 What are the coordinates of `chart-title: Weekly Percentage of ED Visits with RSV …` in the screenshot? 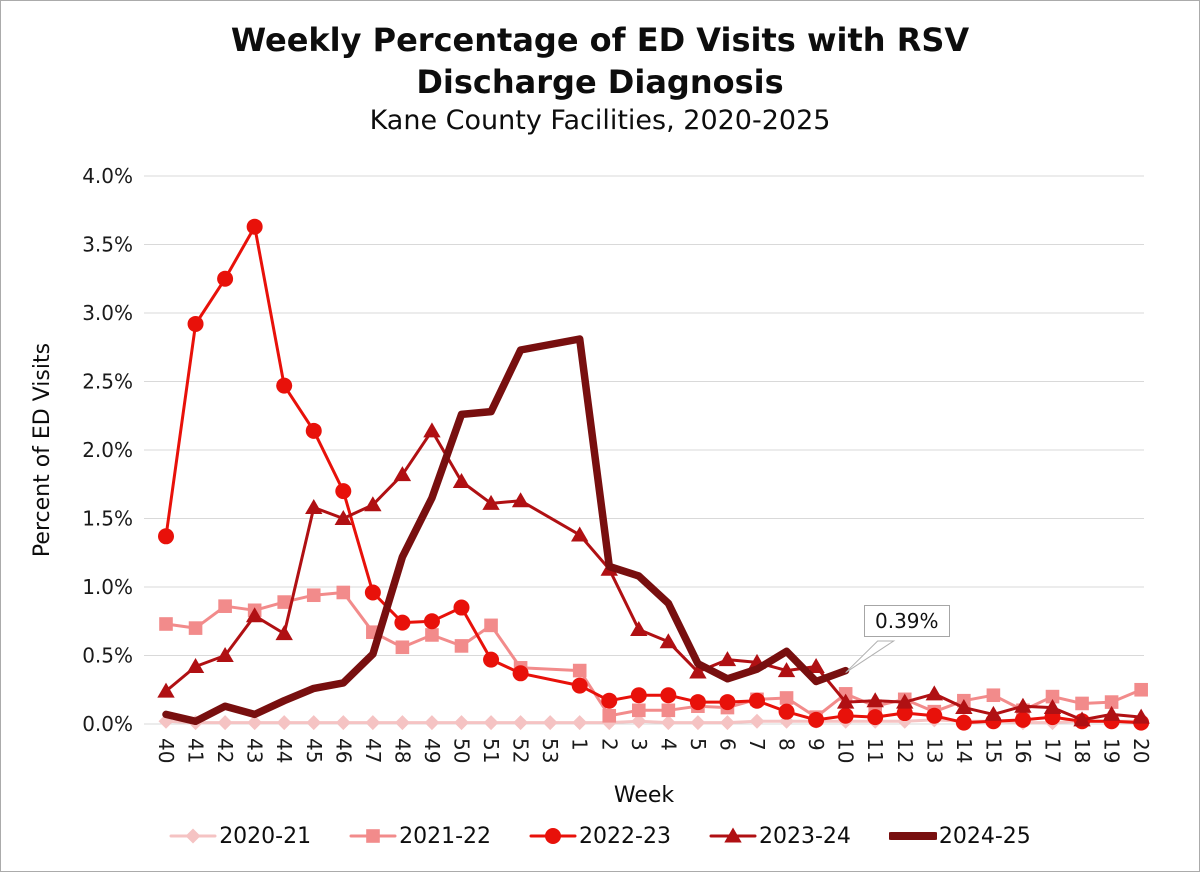 It's located at (600, 61).